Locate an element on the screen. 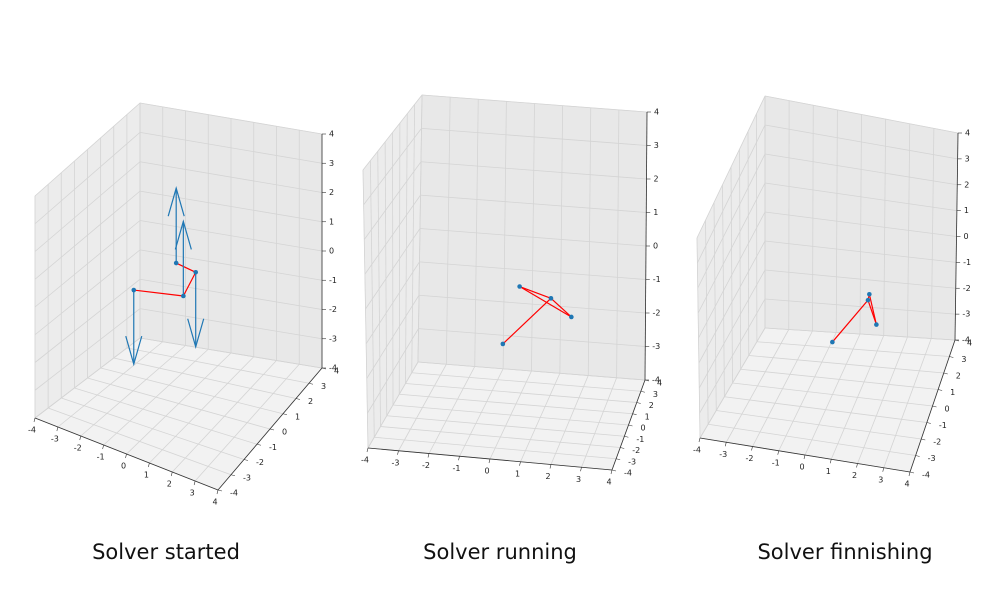  y-tick-label: -2 is located at coordinates (636, 450).